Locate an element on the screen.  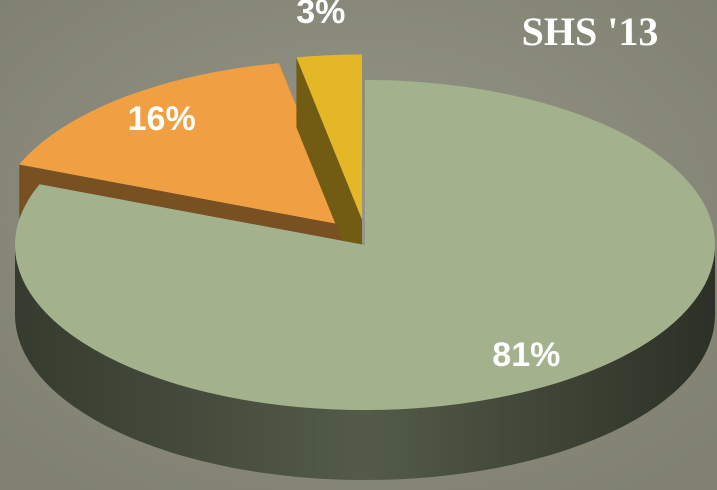
chart-title: SHS '13 is located at coordinates (590, 31).